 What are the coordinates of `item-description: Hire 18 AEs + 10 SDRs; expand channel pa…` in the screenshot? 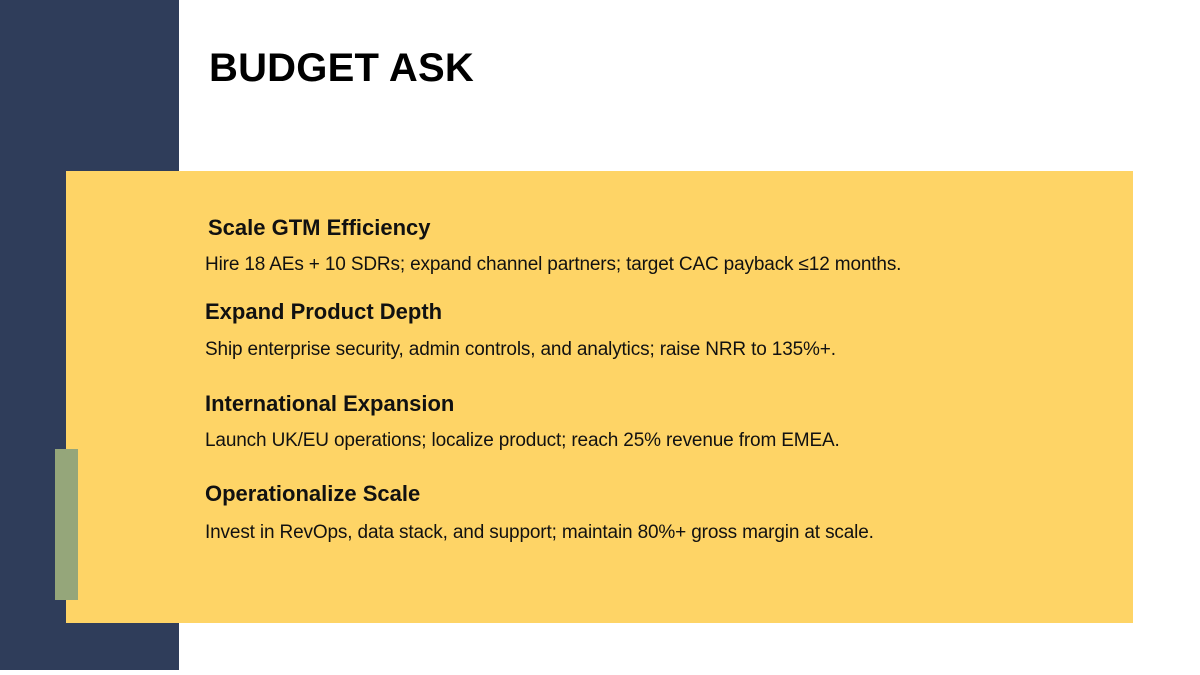 It's located at (553, 264).